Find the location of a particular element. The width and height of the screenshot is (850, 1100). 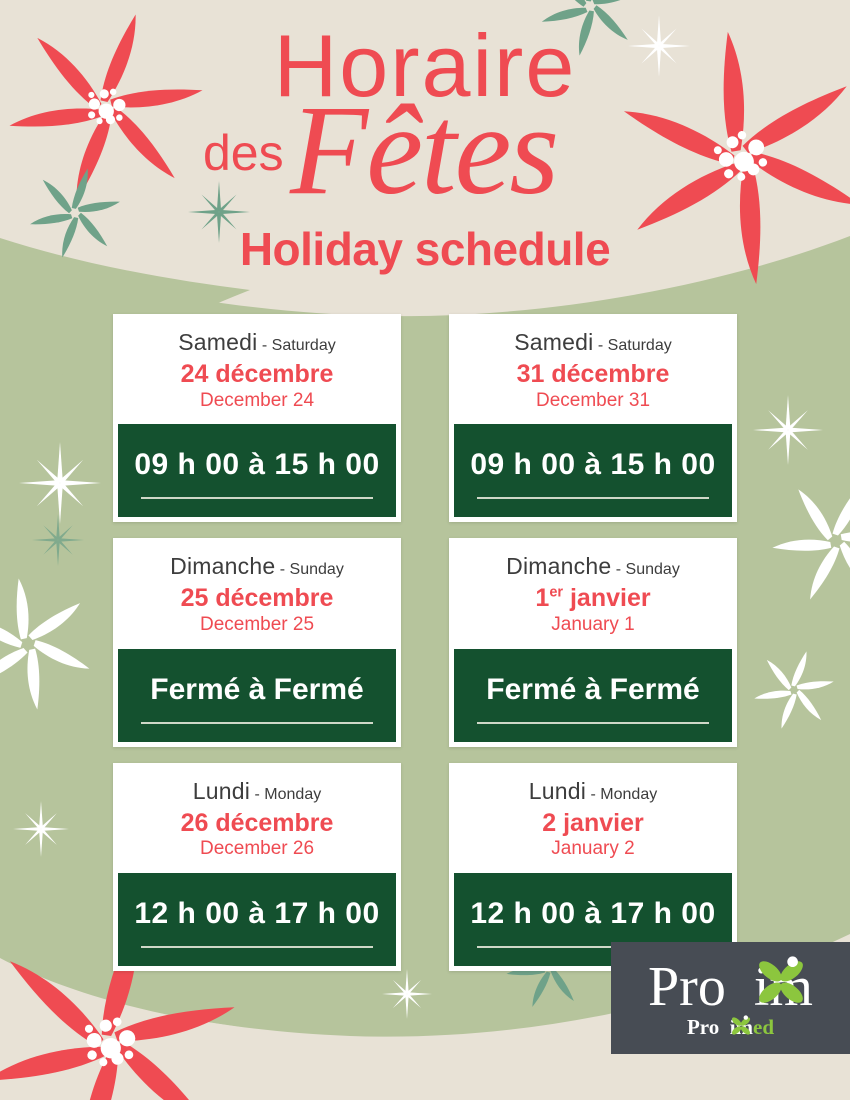

card-date-fr-text: 24 décembre is located at coordinates (257, 374).